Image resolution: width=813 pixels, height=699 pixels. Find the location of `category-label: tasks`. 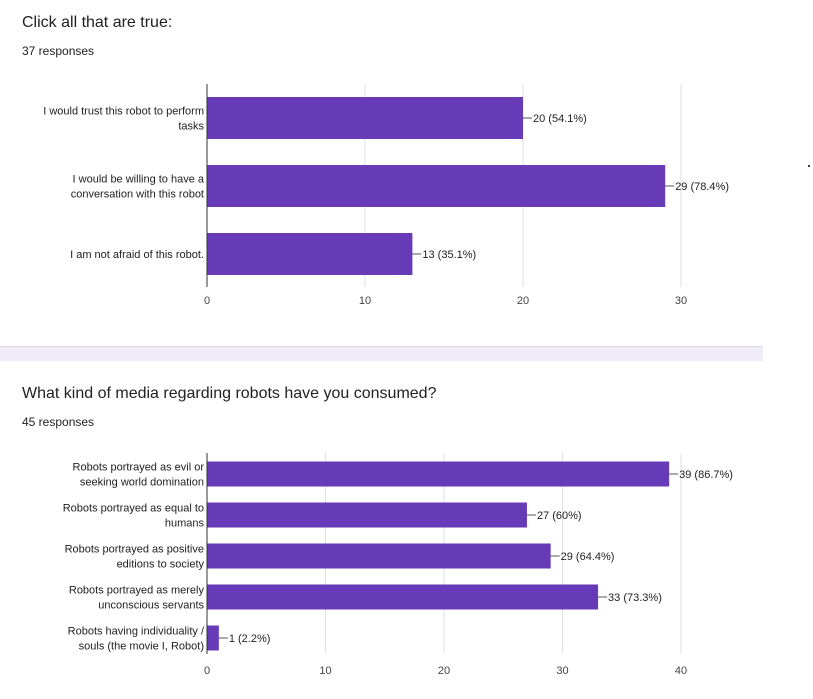

category-label: tasks is located at coordinates (191, 127).